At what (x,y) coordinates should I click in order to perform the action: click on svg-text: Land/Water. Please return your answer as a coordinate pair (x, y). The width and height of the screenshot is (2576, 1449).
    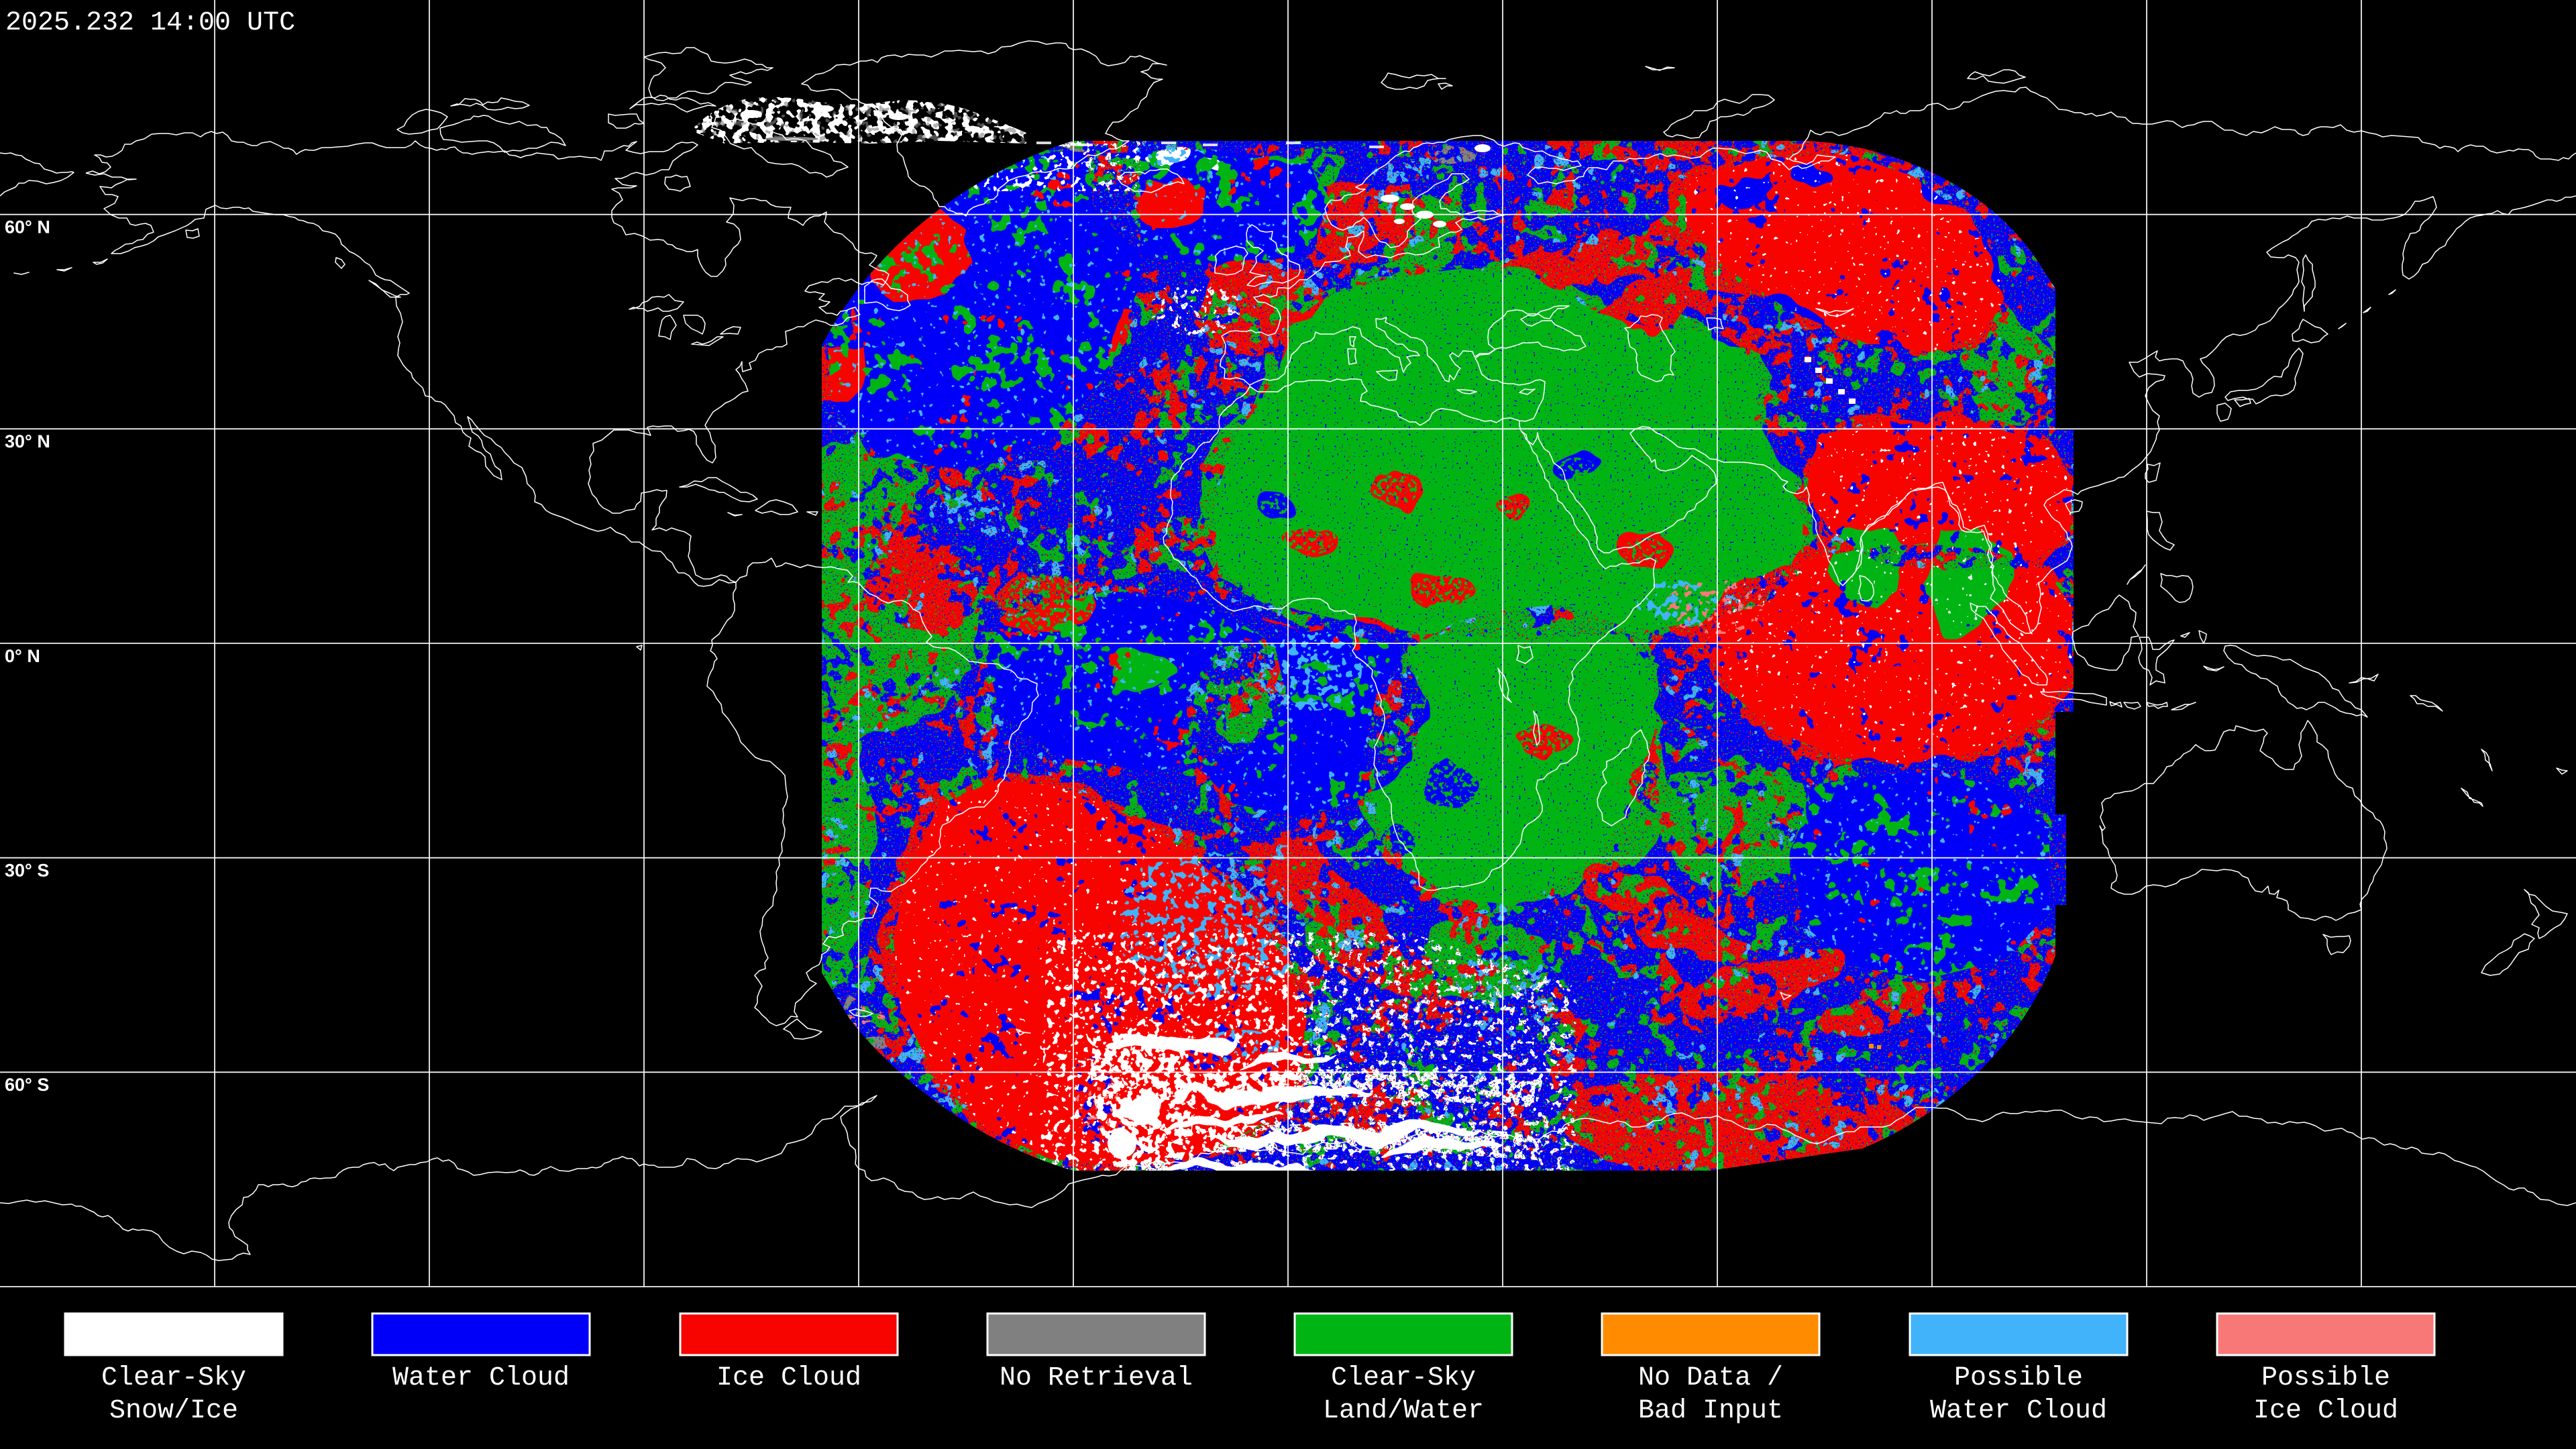
    Looking at the image, I should click on (1403, 1411).